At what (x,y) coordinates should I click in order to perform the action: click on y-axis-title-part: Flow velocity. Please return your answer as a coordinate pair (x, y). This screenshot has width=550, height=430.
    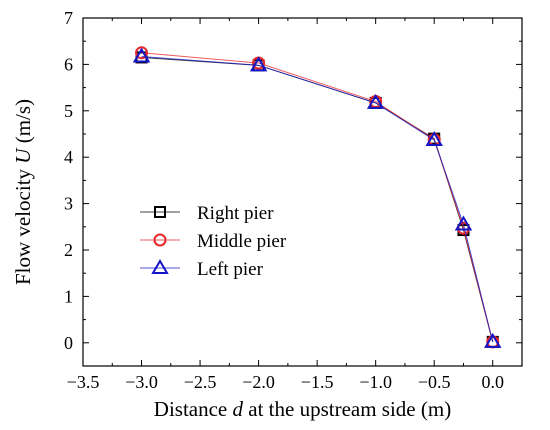
    Looking at the image, I should click on (23, 224).